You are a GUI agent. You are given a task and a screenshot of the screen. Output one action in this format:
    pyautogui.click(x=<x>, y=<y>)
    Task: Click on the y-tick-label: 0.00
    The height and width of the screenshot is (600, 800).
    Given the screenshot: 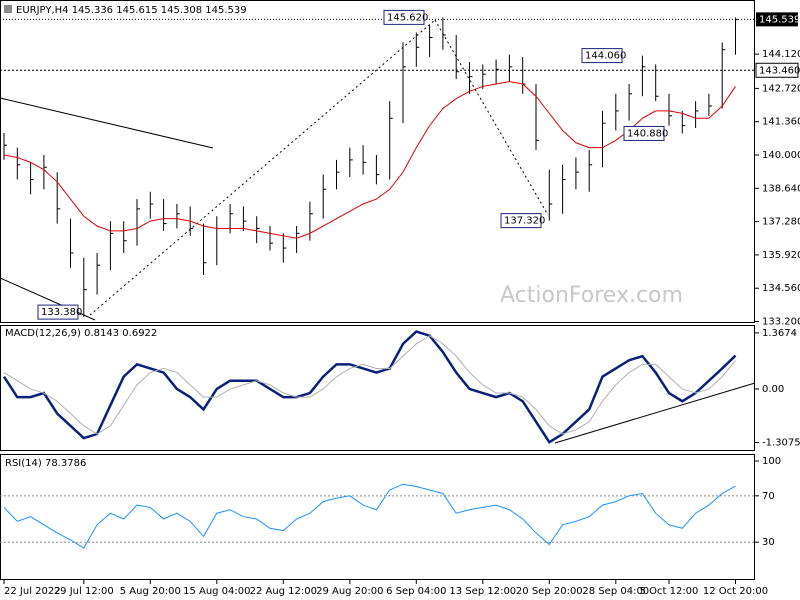 What is the action you would take?
    pyautogui.click(x=773, y=389)
    